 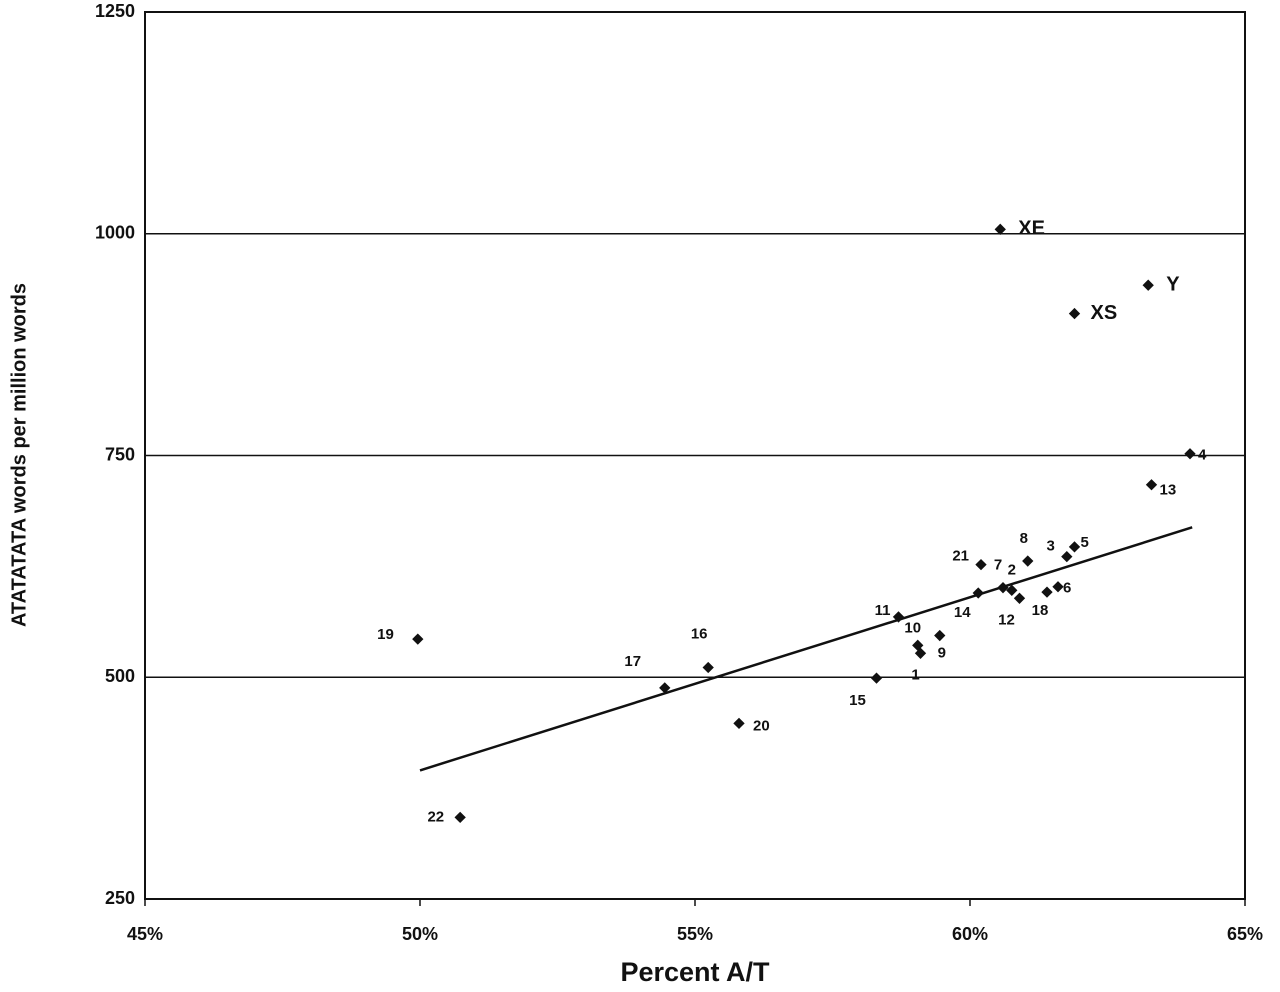 What do you see at coordinates (120, 676) in the screenshot?
I see `y-tick-label: 500` at bounding box center [120, 676].